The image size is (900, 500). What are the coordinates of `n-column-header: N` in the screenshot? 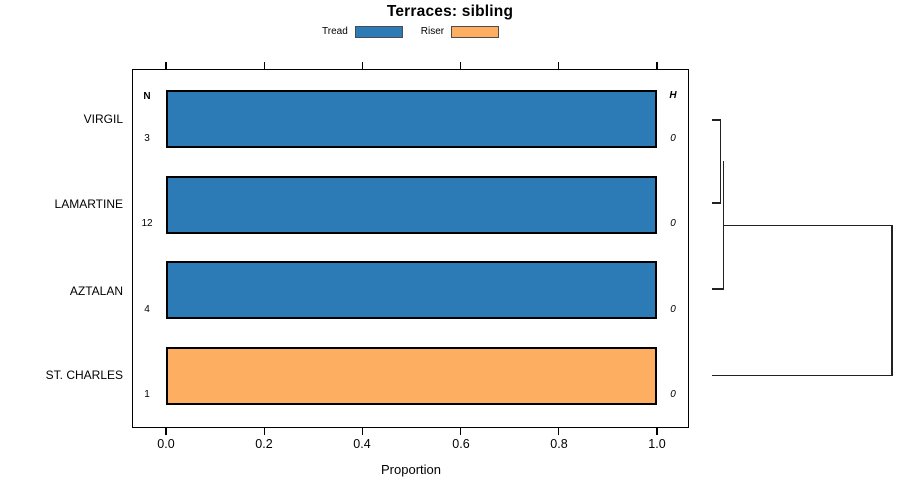 It's located at (147, 96).